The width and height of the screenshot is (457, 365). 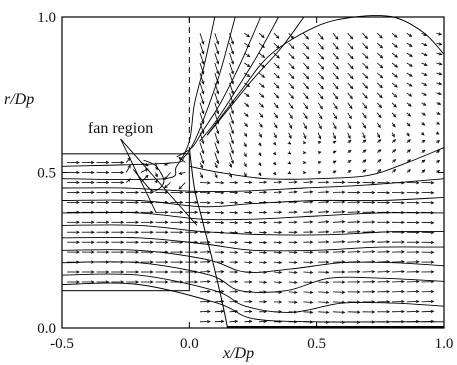 What do you see at coordinates (46, 329) in the screenshot?
I see `y-tick-label: 0.0` at bounding box center [46, 329].